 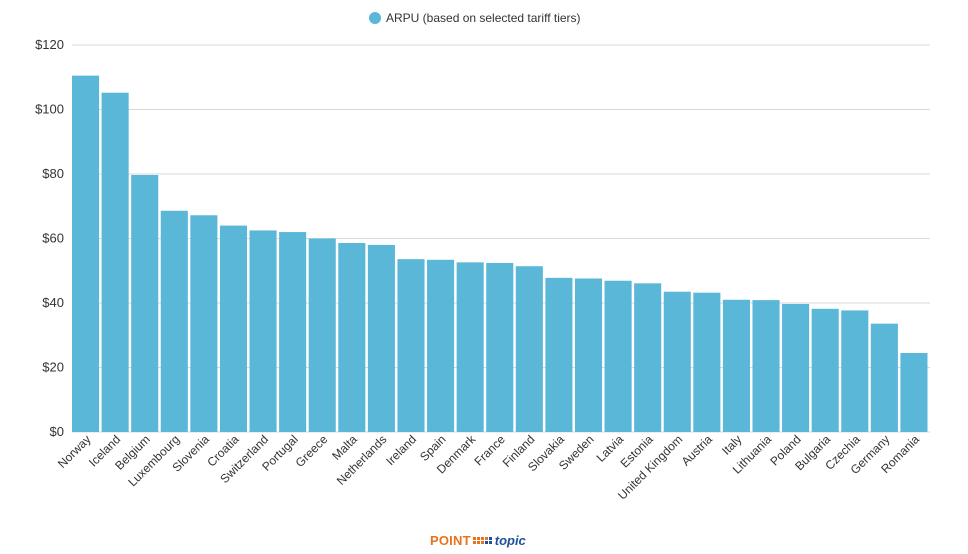 I want to click on bar-estonia, so click(x=648, y=357).